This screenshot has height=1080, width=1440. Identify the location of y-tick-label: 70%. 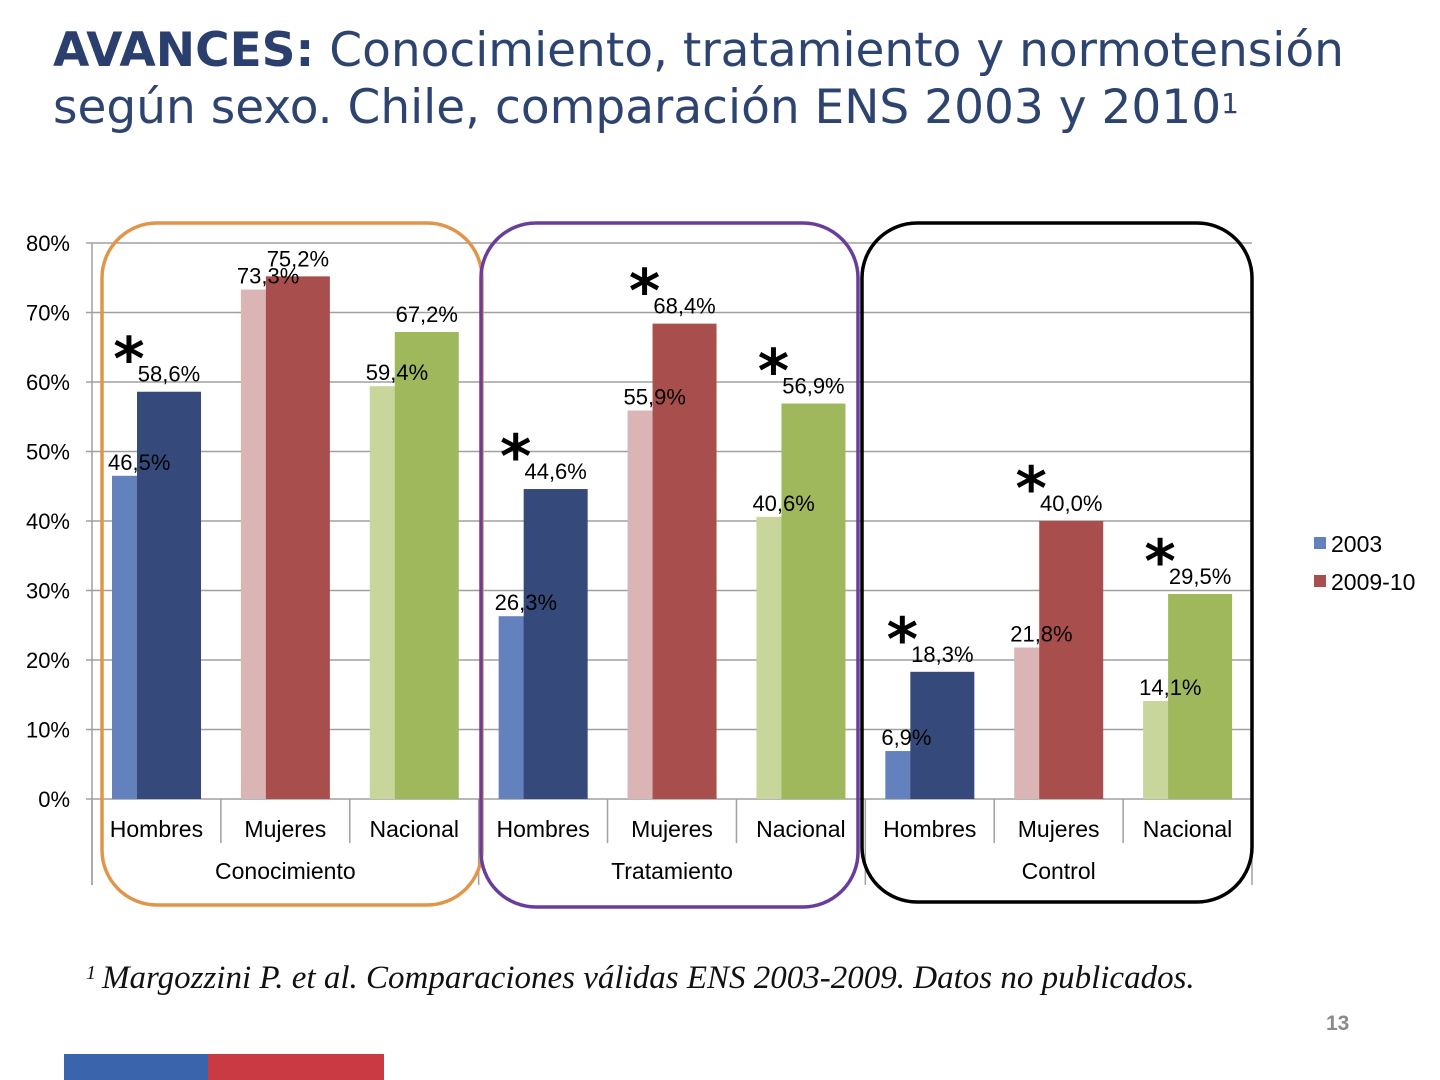
(48, 313).